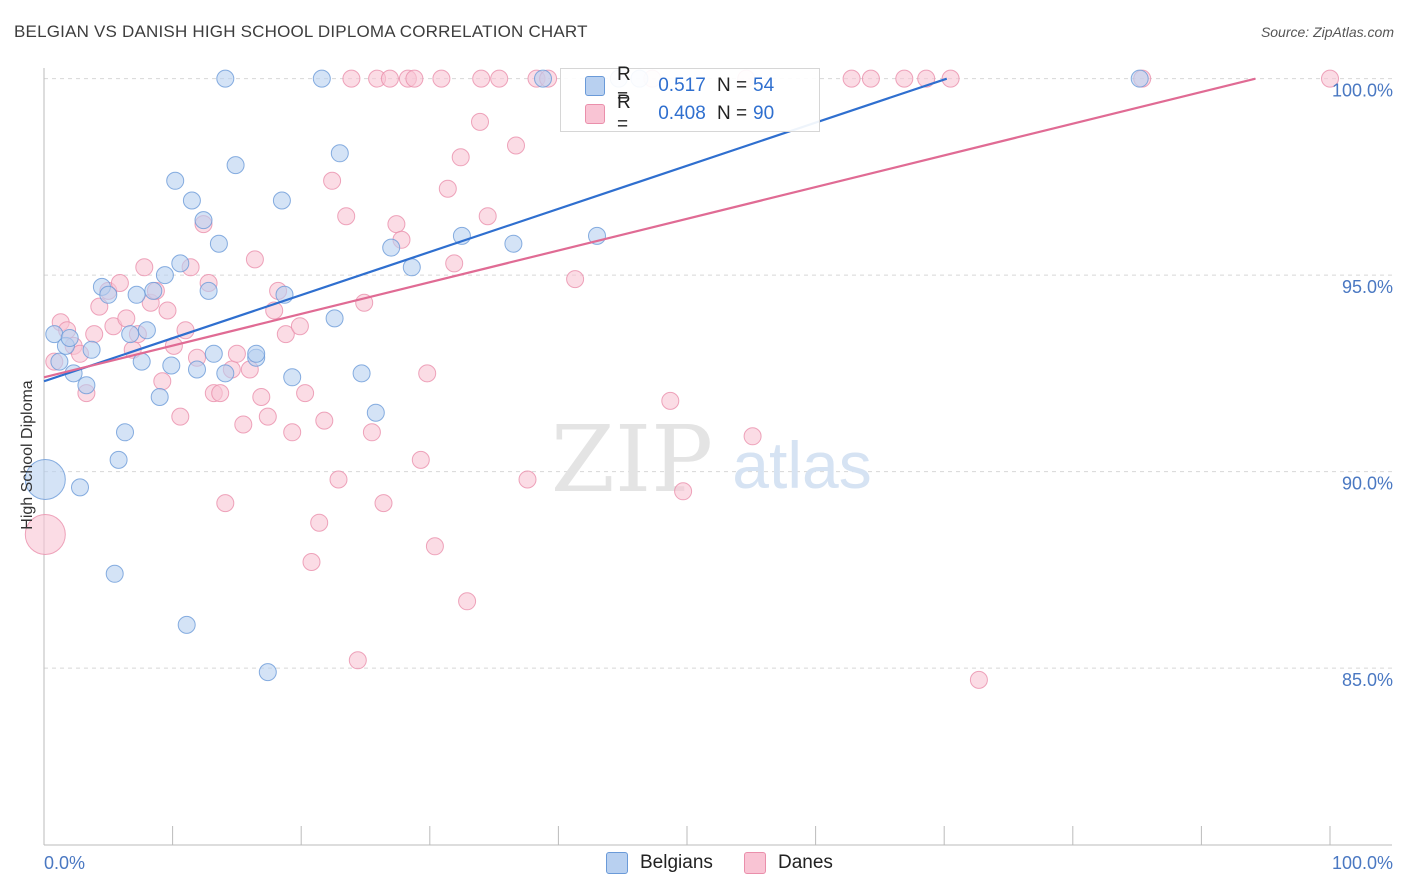  I want to click on legend-swatch-danes, so click(595, 114).